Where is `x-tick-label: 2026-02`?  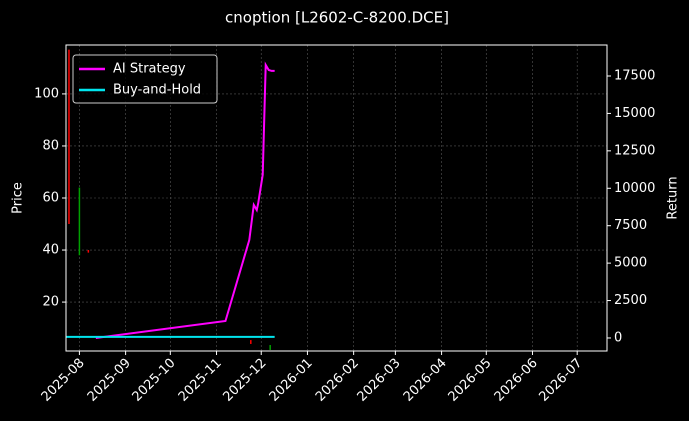 x-tick-label: 2026-02 is located at coordinates (337, 380).